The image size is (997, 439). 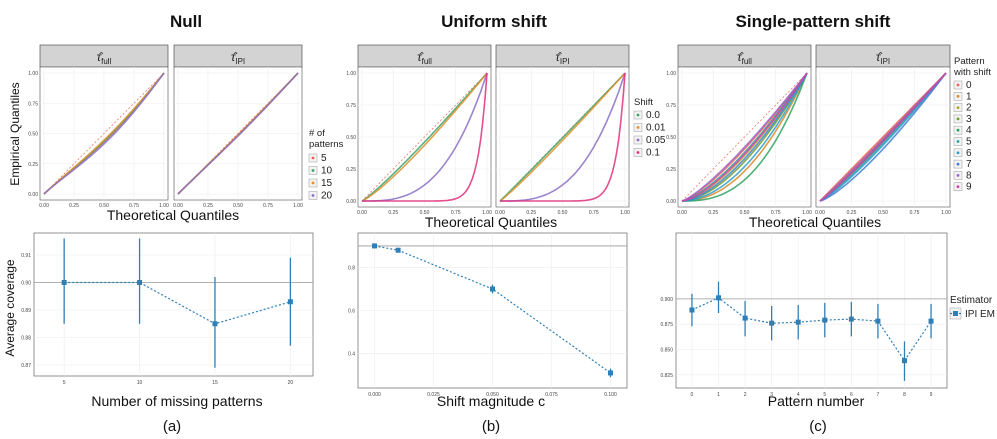 I want to click on qq-null-full-xtick: 1.00, so click(x=164, y=206).